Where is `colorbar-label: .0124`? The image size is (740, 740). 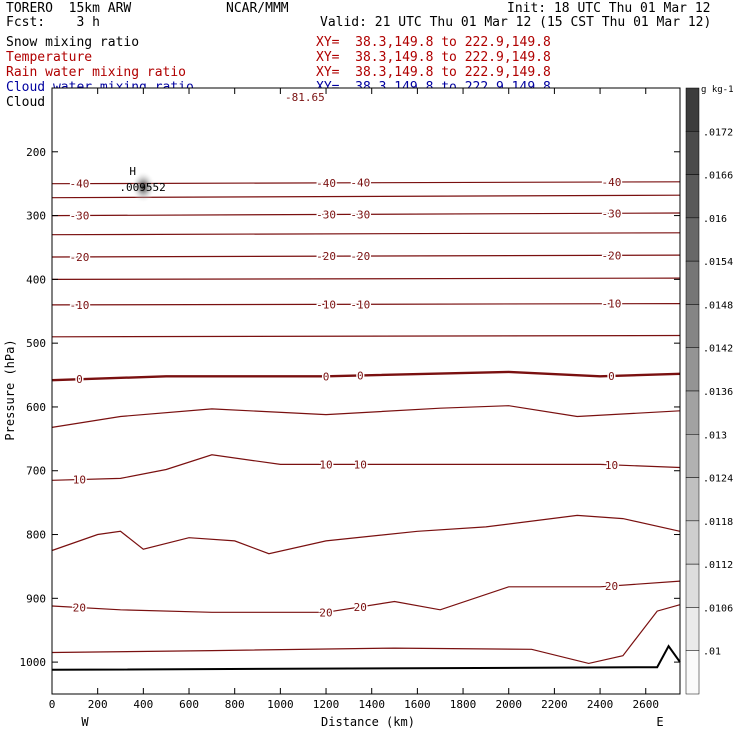 colorbar-label: .0124 is located at coordinates (718, 479).